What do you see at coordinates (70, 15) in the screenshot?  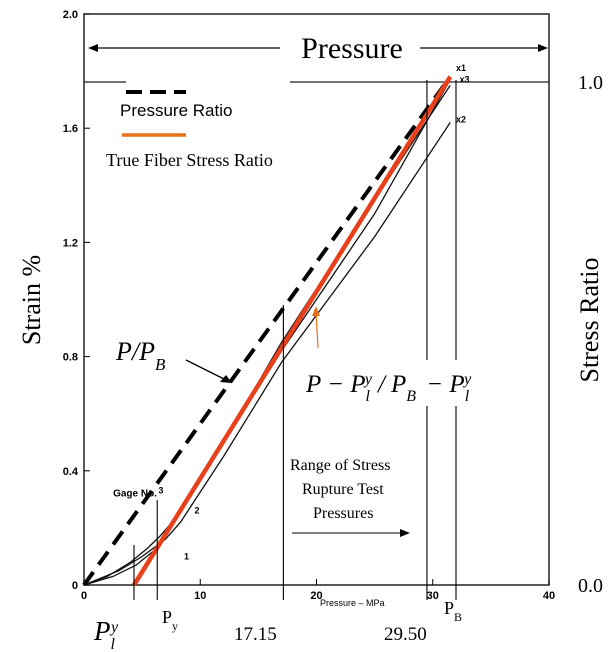 I see `y-tick-label: 2.0` at bounding box center [70, 15].